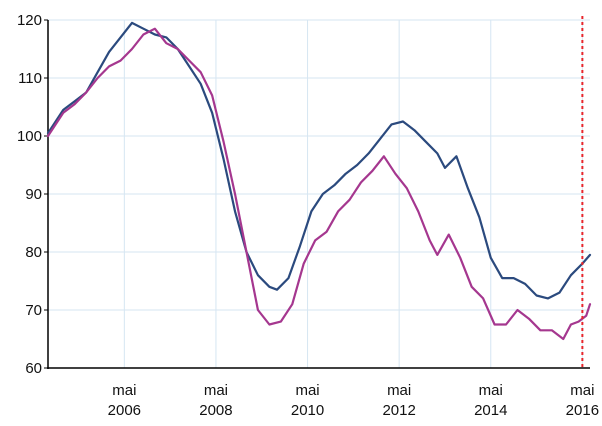 The width and height of the screenshot is (602, 426). Describe the element at coordinates (124, 410) in the screenshot. I see `x-tick-year-label: 2006` at that location.